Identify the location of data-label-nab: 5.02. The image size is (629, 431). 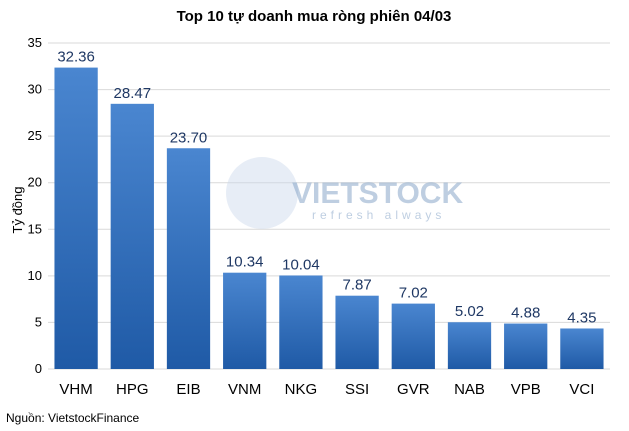
(469, 311).